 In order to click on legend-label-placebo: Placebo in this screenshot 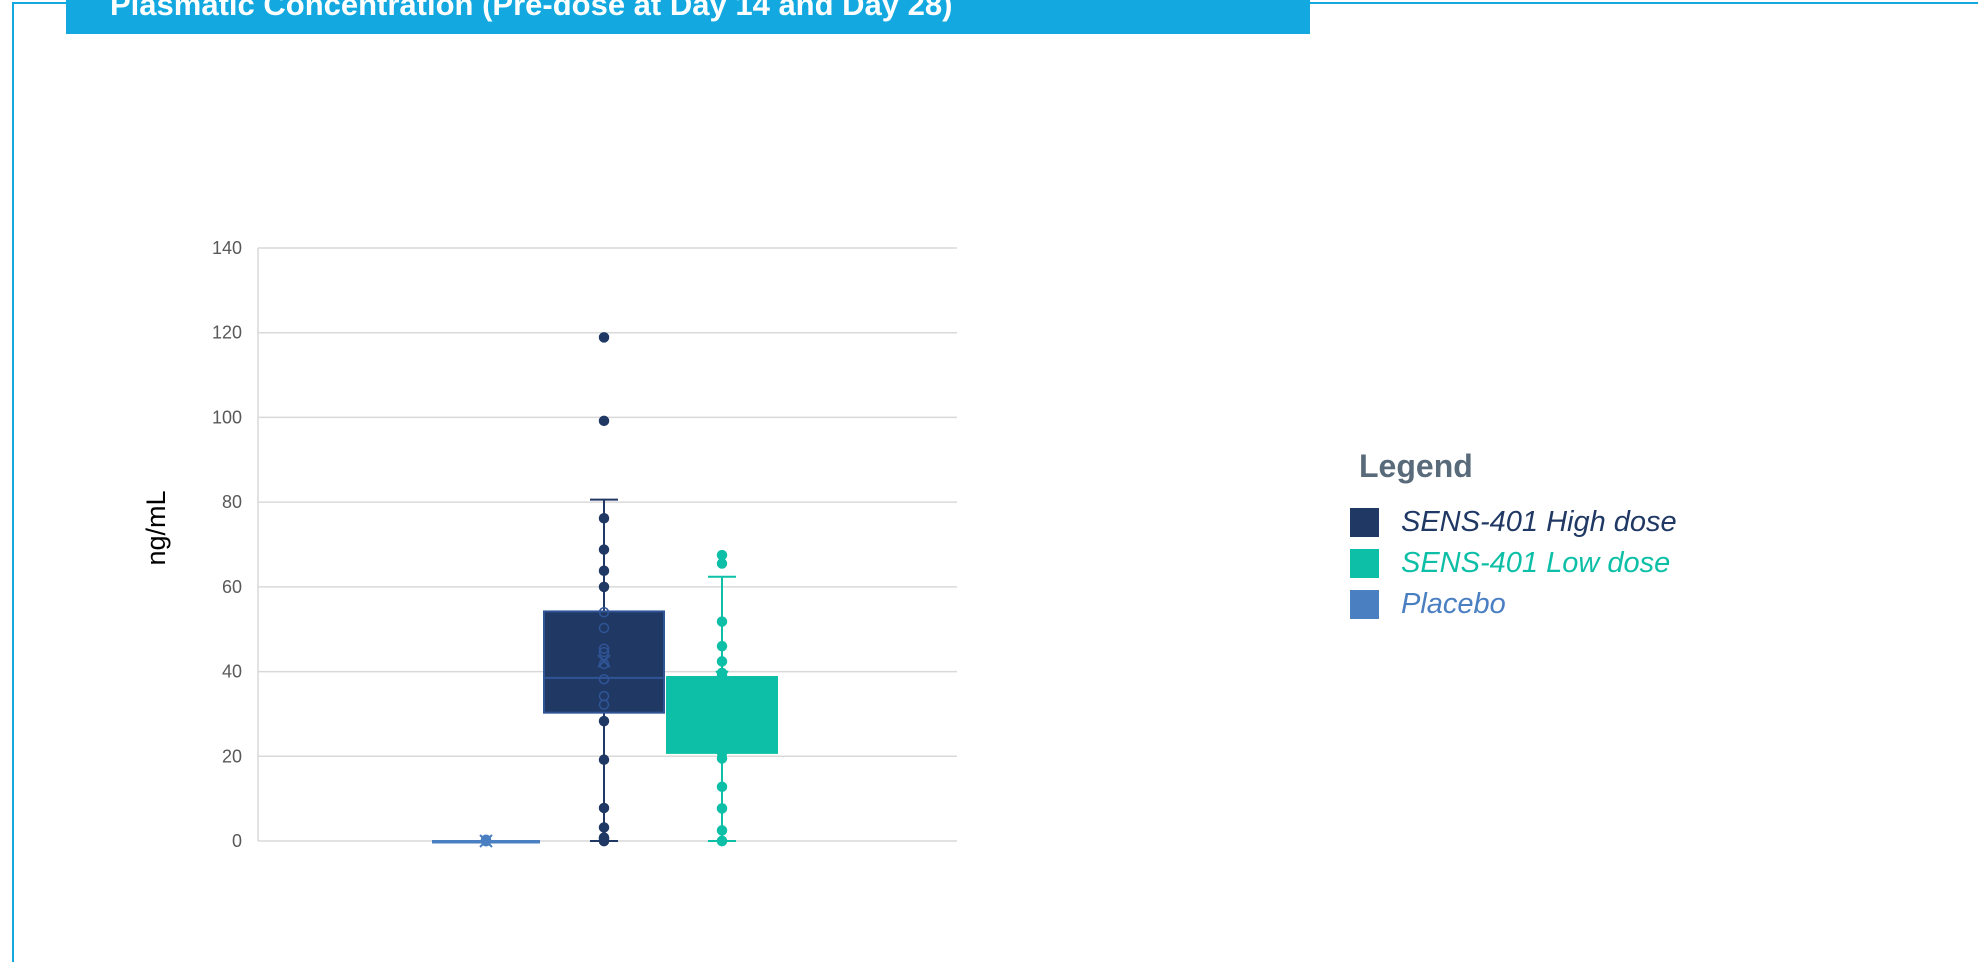, I will do `click(1453, 604)`.